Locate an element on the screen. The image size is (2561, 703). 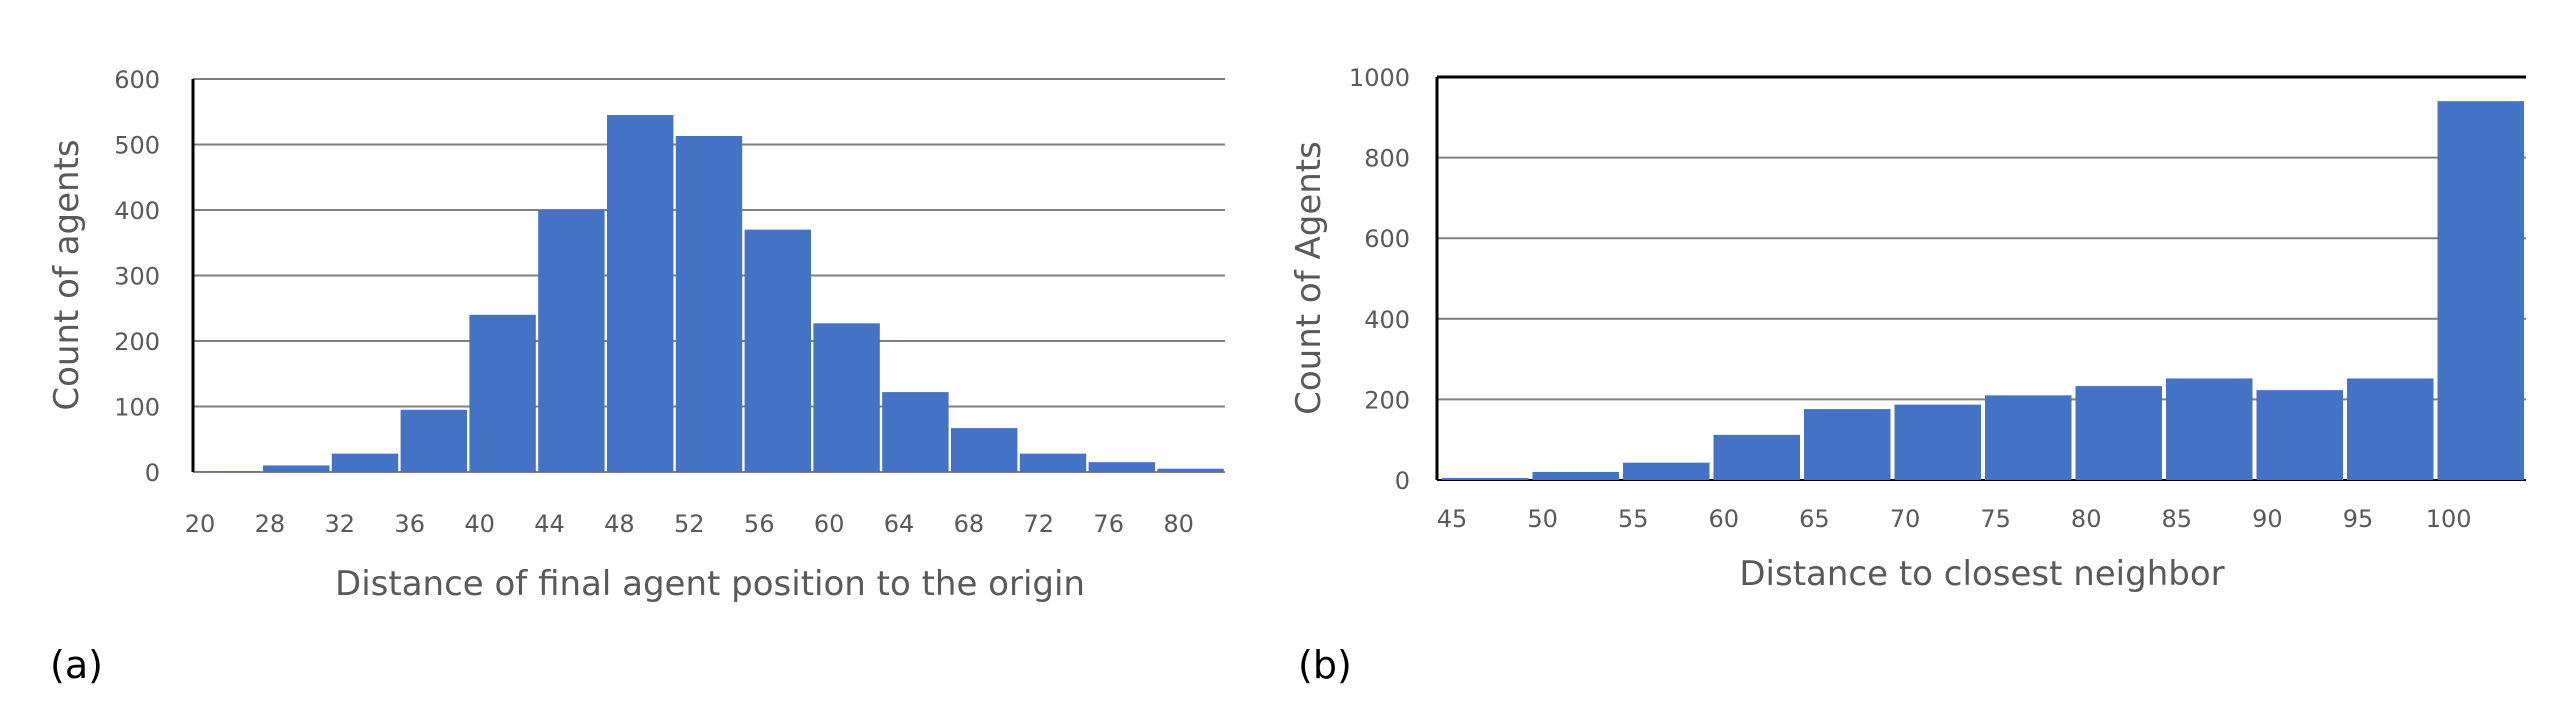
x-tick-label: 68 is located at coordinates (969, 524).